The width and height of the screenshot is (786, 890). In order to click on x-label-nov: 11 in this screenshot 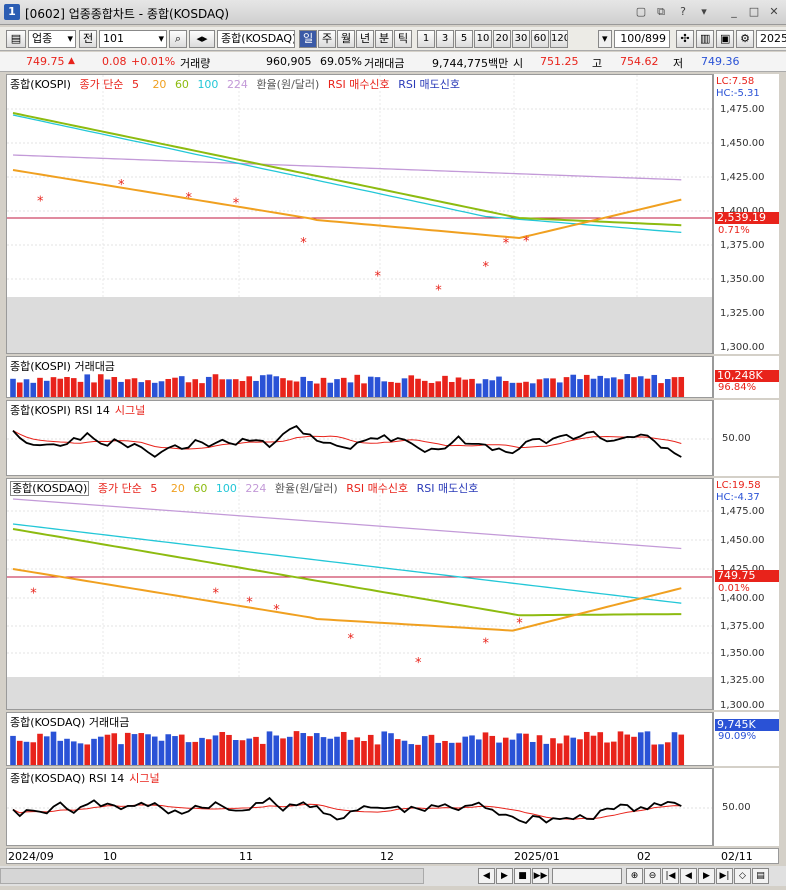, I will do `click(246, 856)`.